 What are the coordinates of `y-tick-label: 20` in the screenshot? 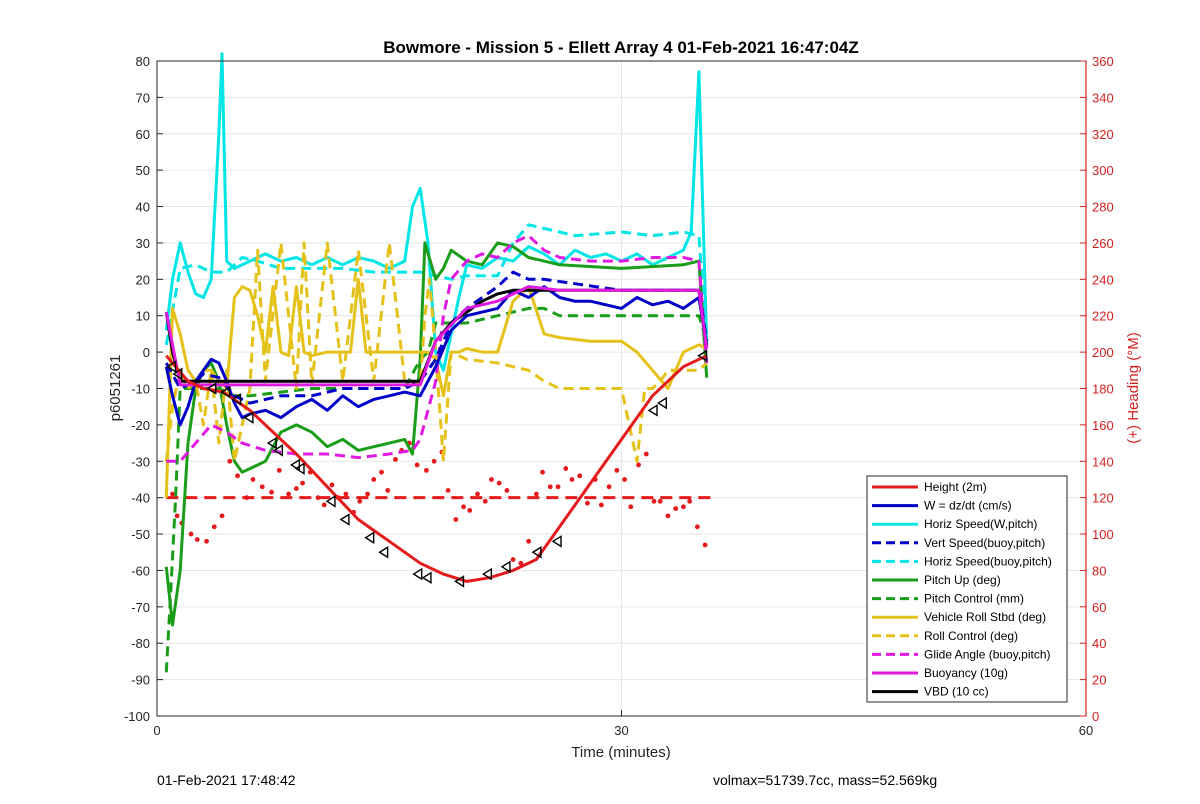 It's located at (143, 279).